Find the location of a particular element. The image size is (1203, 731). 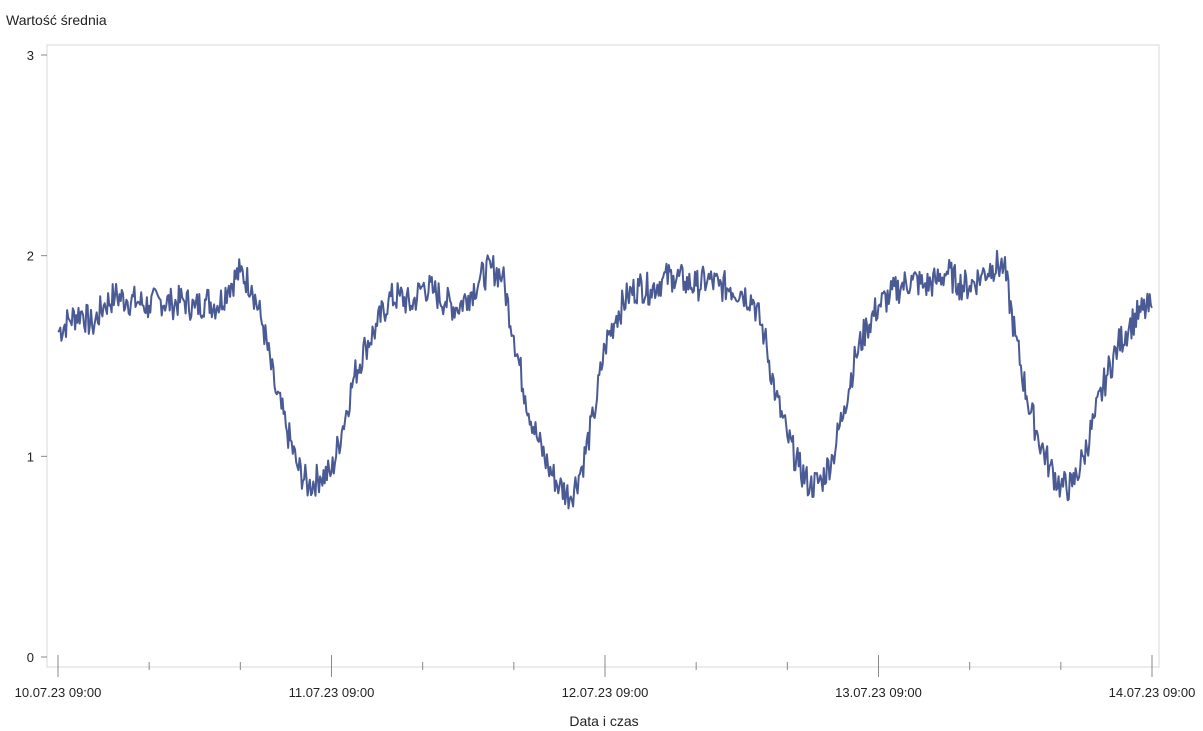

y-tick-label: 0 is located at coordinates (30, 657).